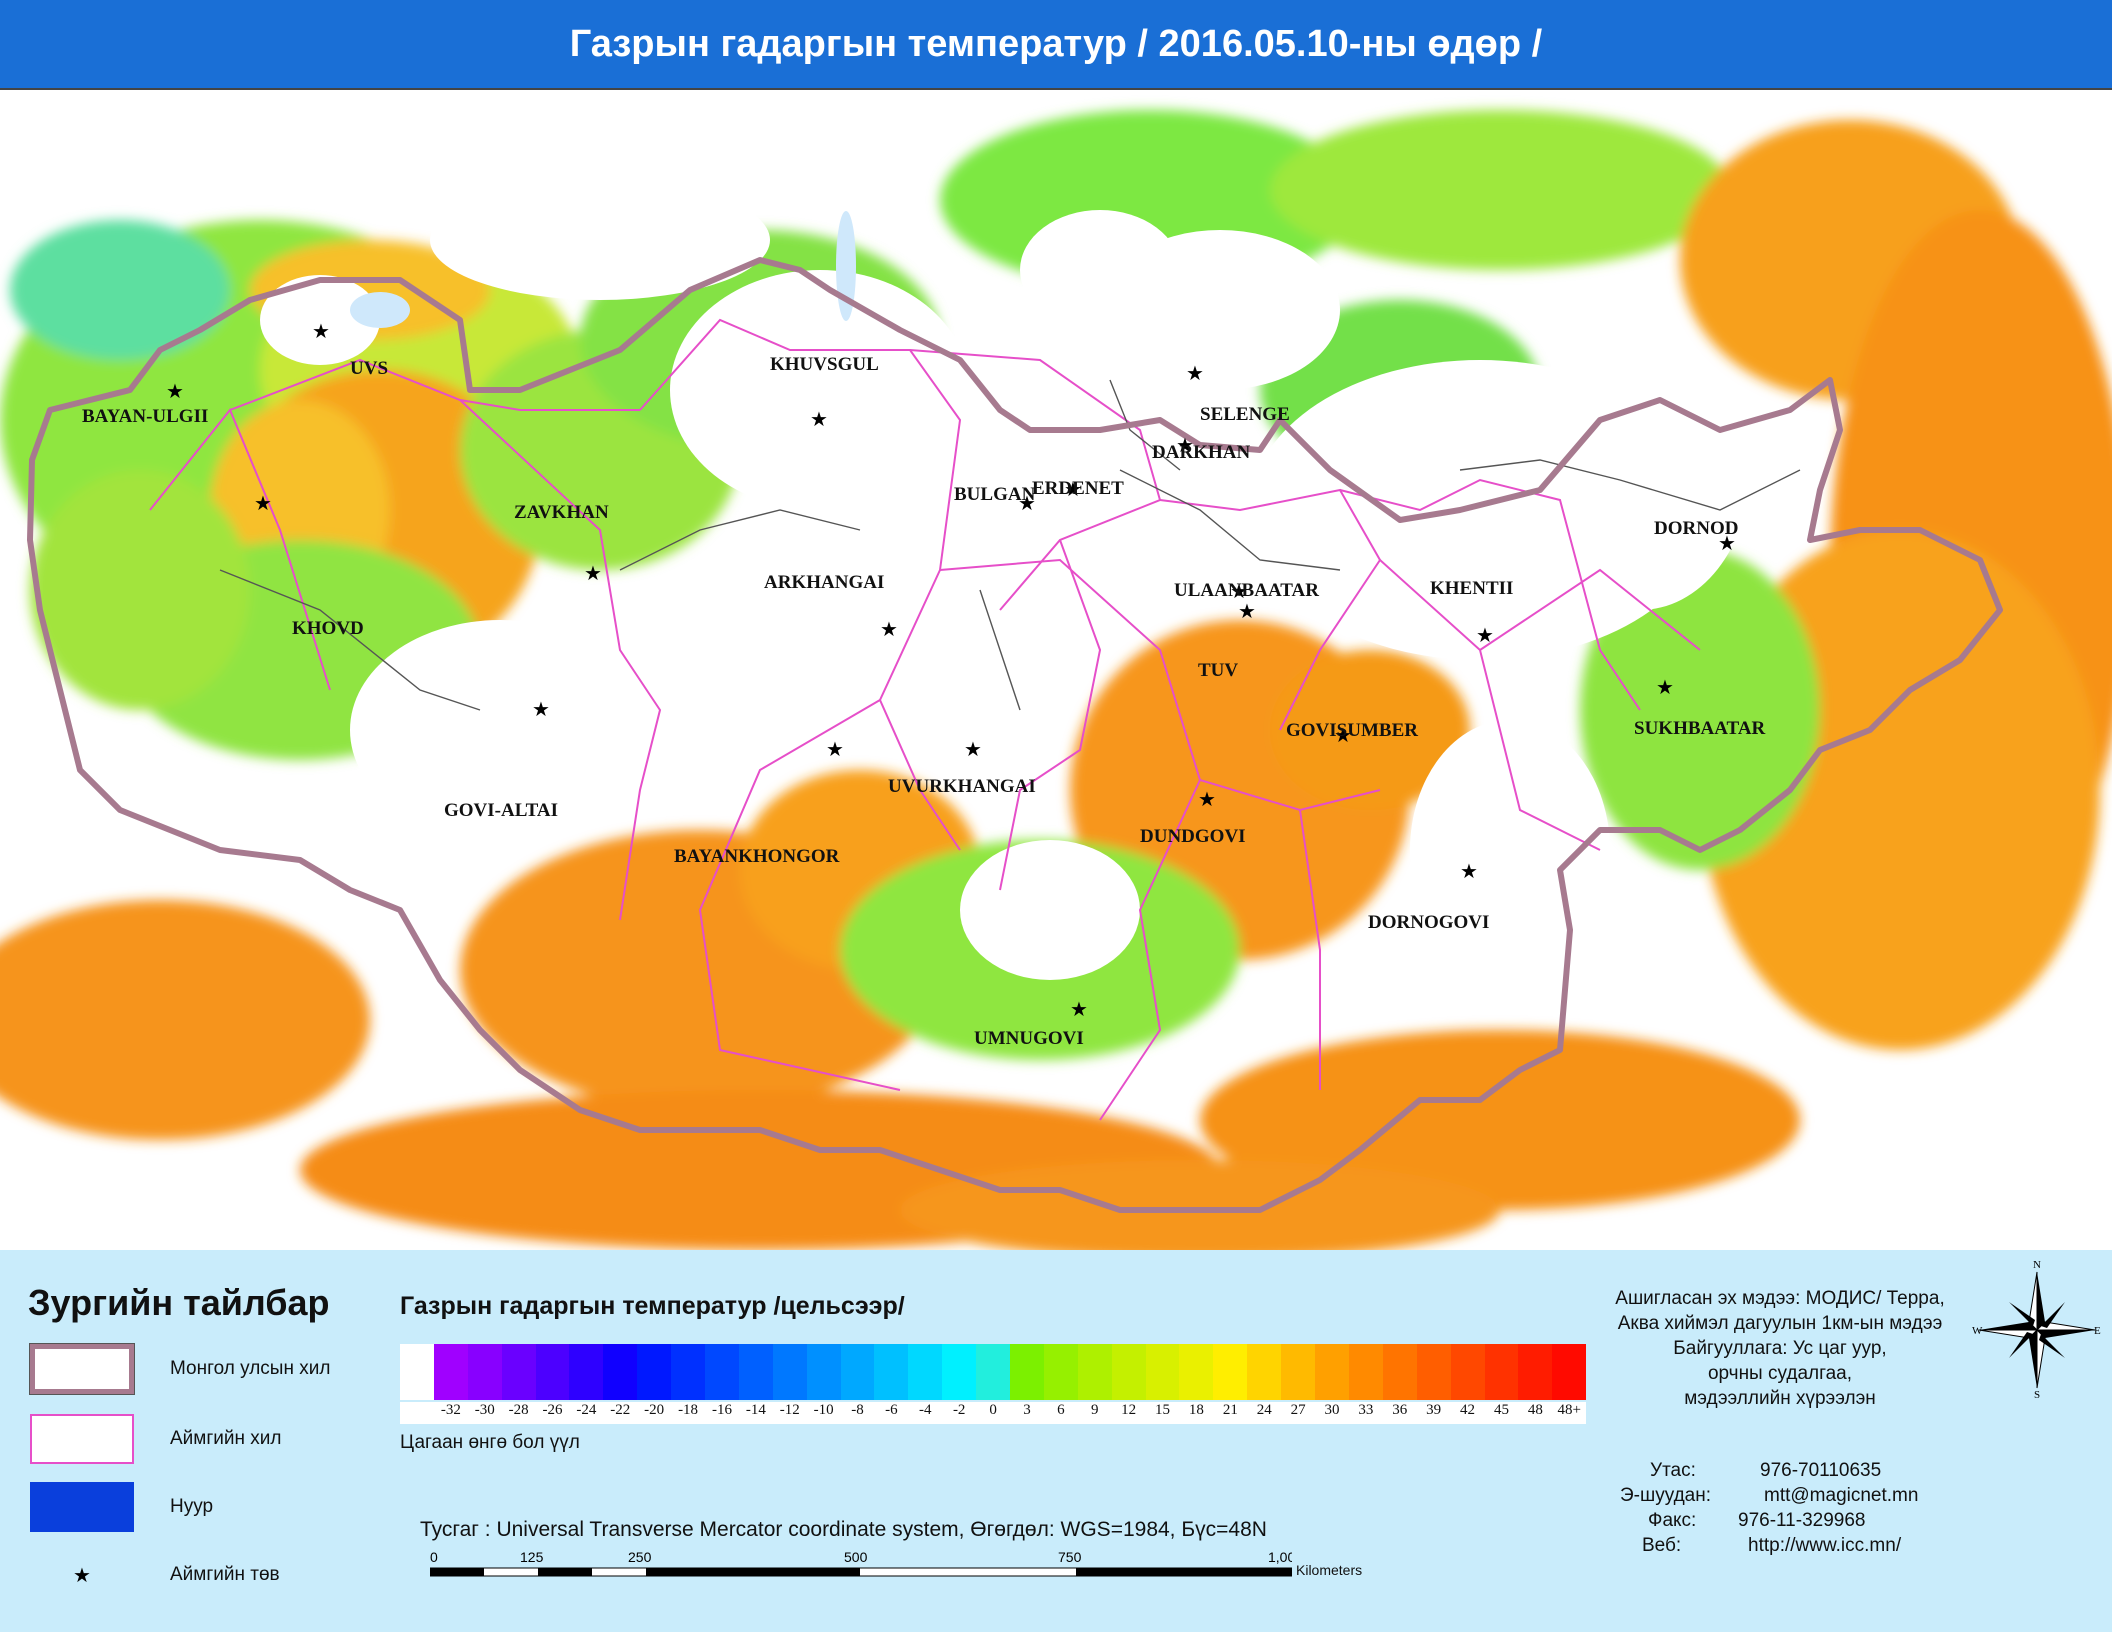  What do you see at coordinates (1298, 1410) in the screenshot?
I see `ramp-label: 27` at bounding box center [1298, 1410].